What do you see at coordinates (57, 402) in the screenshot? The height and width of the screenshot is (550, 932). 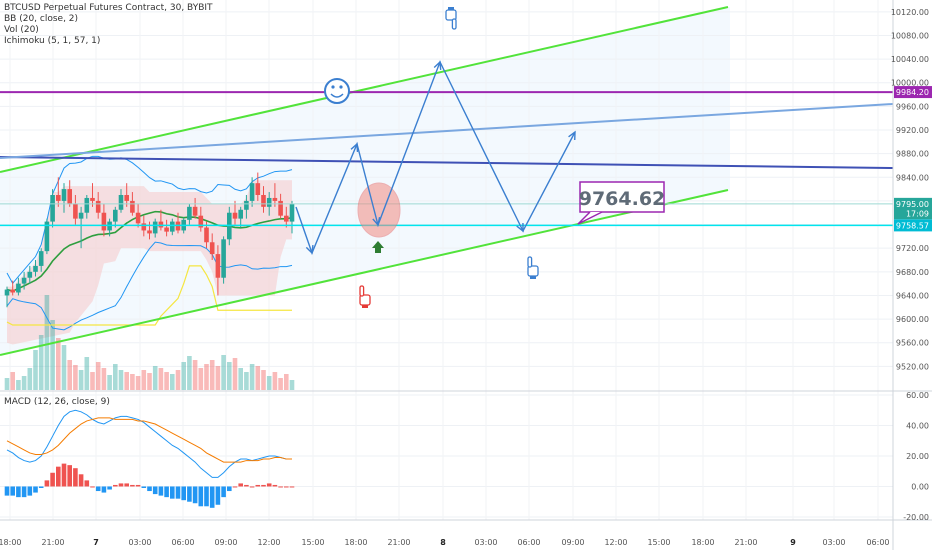 I see `macd-legend: MACD (12, 26, close, 9)` at bounding box center [57, 402].